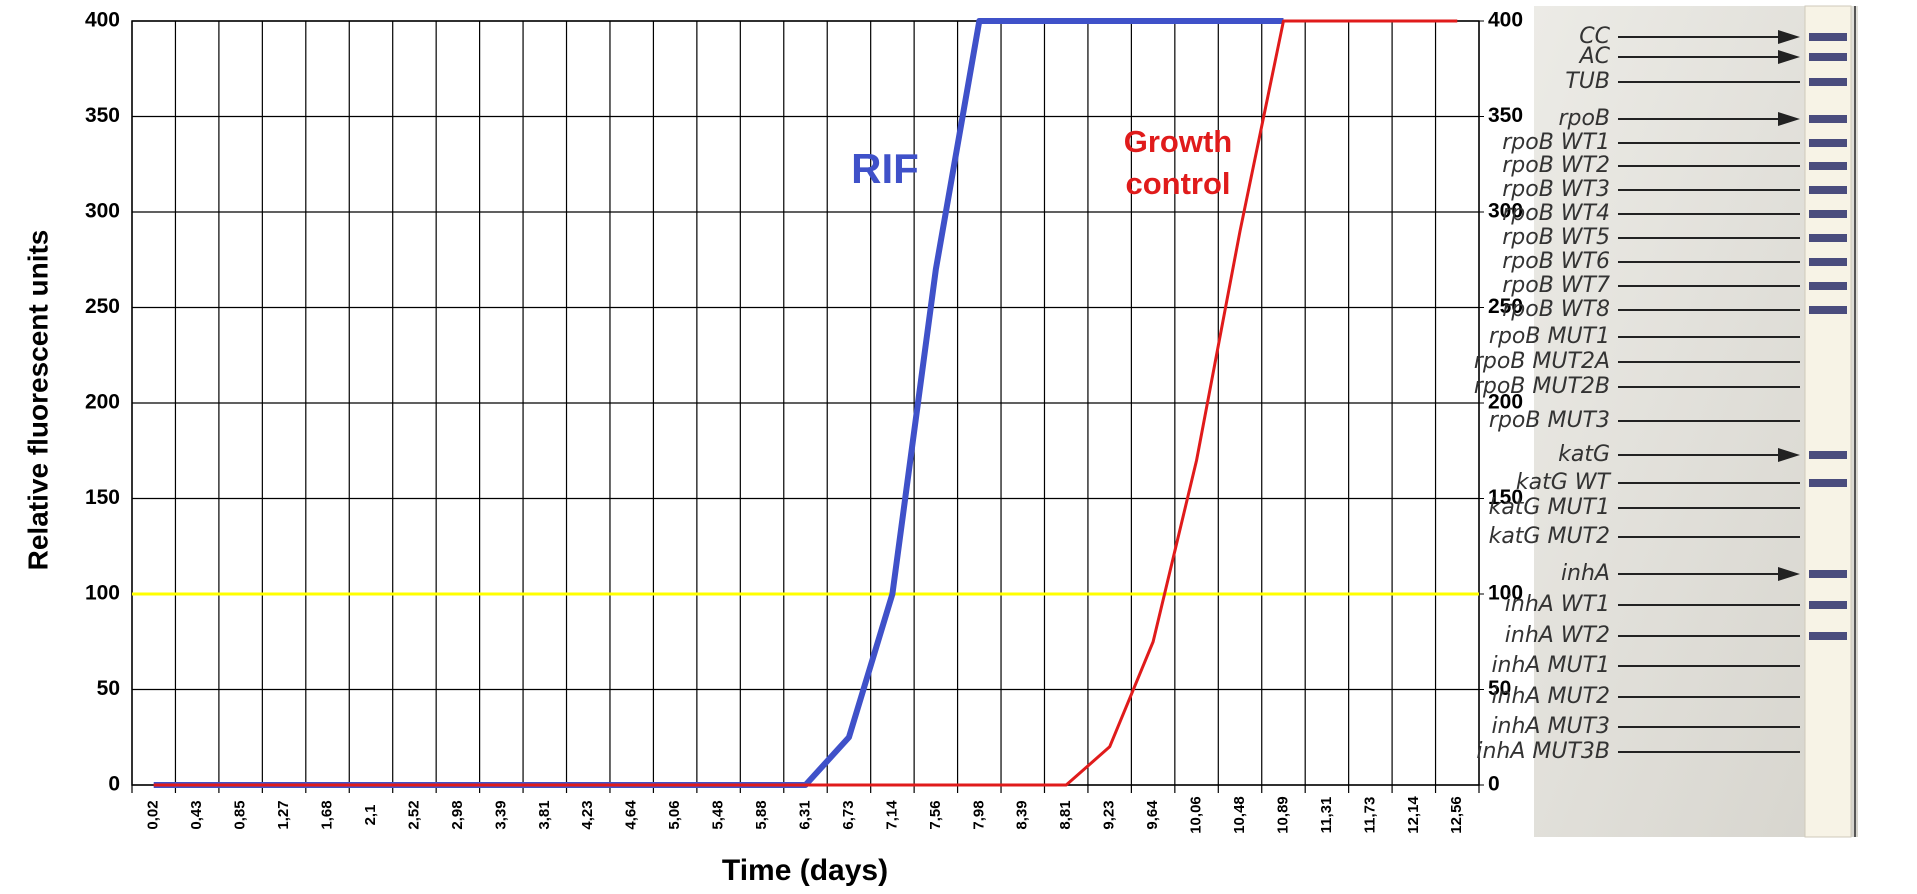 The height and width of the screenshot is (894, 1917). What do you see at coordinates (196, 814) in the screenshot?
I see `x-tick-label: 0,43` at bounding box center [196, 814].